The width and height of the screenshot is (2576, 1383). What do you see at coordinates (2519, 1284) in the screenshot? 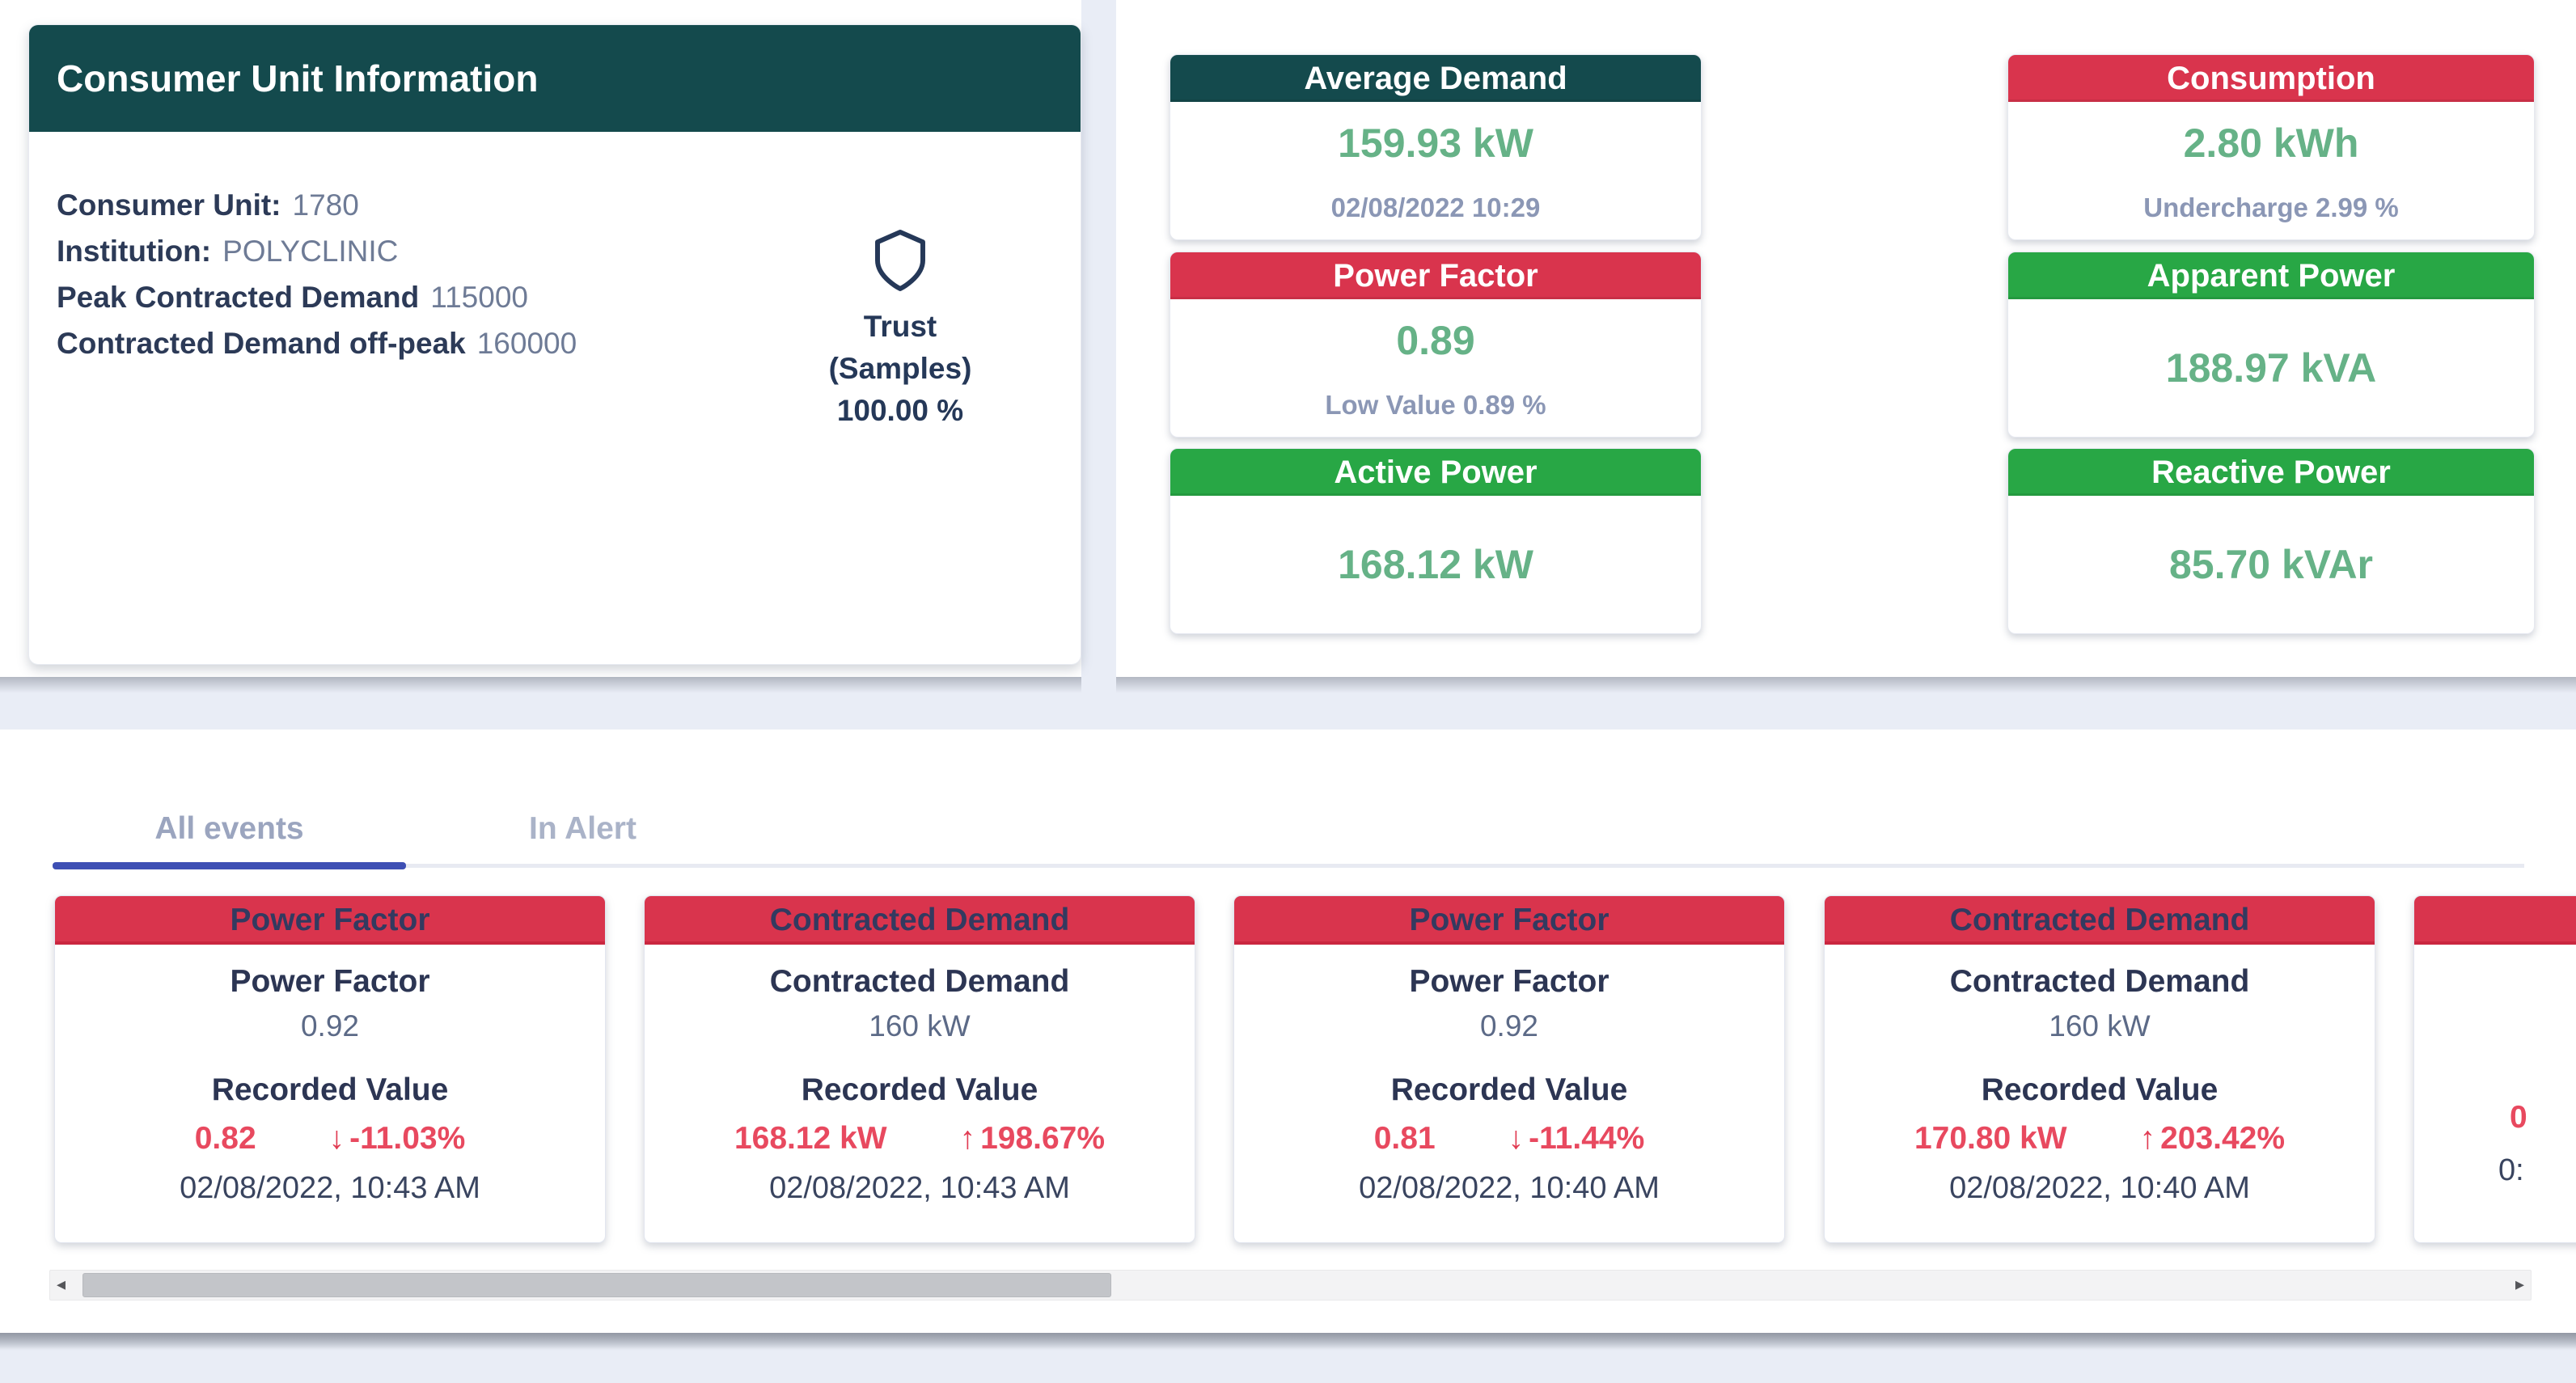
I see `scroll-right-arrow-icon: ▸` at bounding box center [2519, 1284].